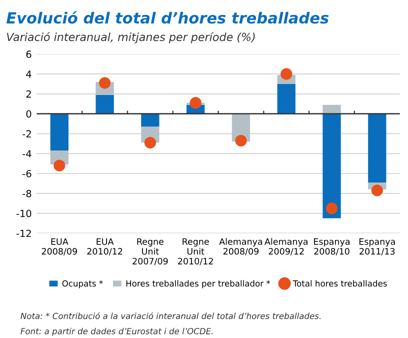  What do you see at coordinates (377, 247) in the screenshot?
I see `x-tick-label: Espanya 2011/13` at bounding box center [377, 247].